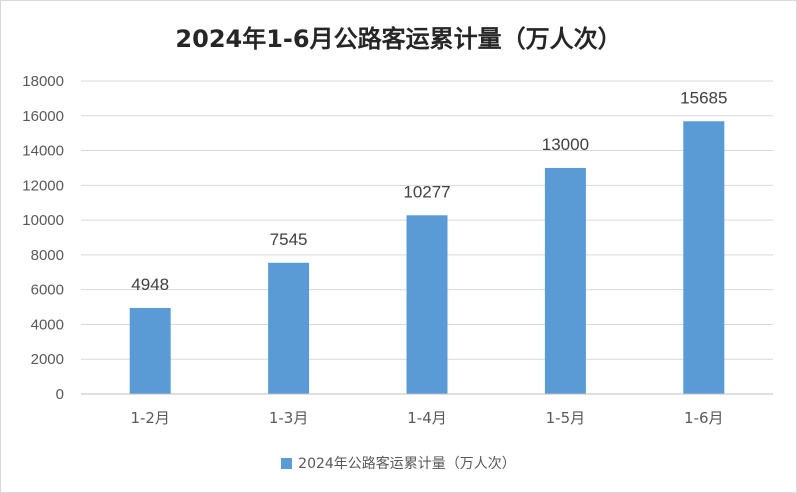 This screenshot has width=797, height=493. What do you see at coordinates (43, 185) in the screenshot?
I see `y-tick-label: 12000` at bounding box center [43, 185].